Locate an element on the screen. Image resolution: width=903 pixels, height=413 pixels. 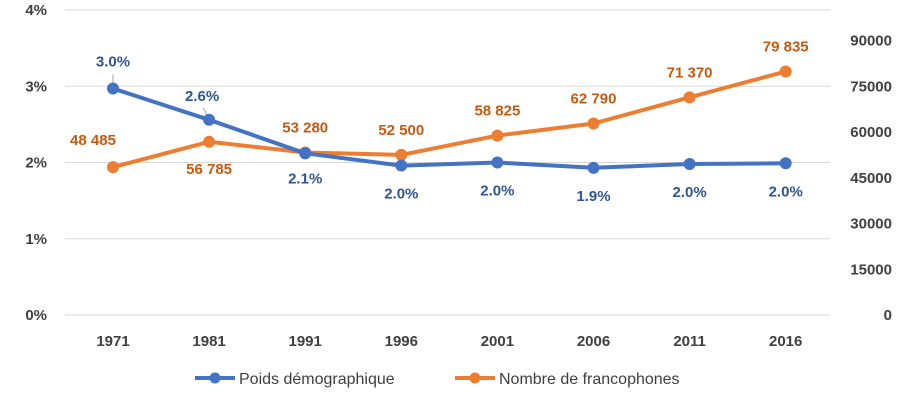
data-label-francophones: 56 785 is located at coordinates (209, 169).